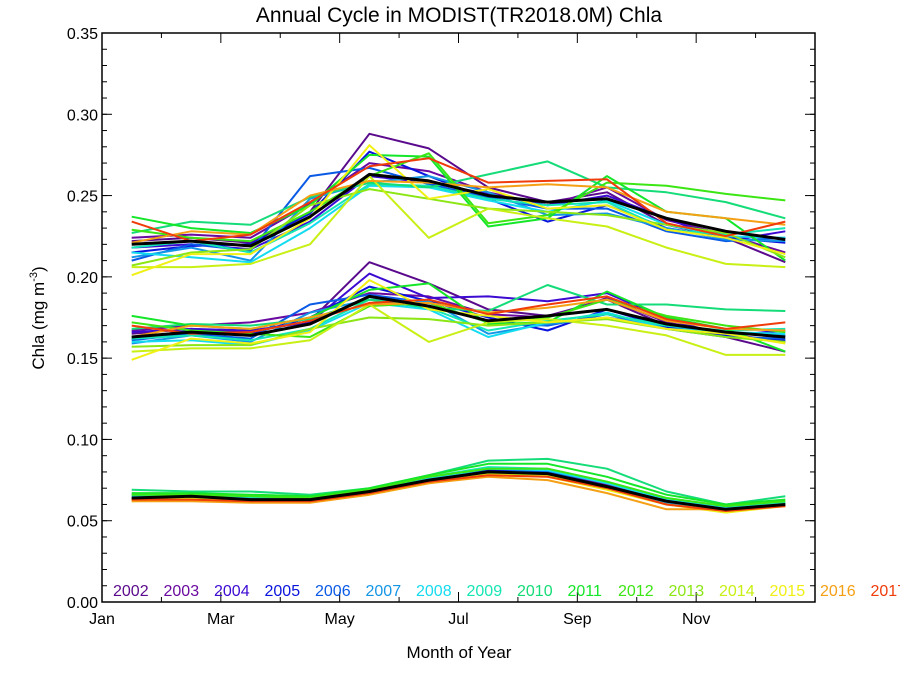 The image size is (900, 675). I want to click on legend-entry-2002: 2002, so click(131, 591).